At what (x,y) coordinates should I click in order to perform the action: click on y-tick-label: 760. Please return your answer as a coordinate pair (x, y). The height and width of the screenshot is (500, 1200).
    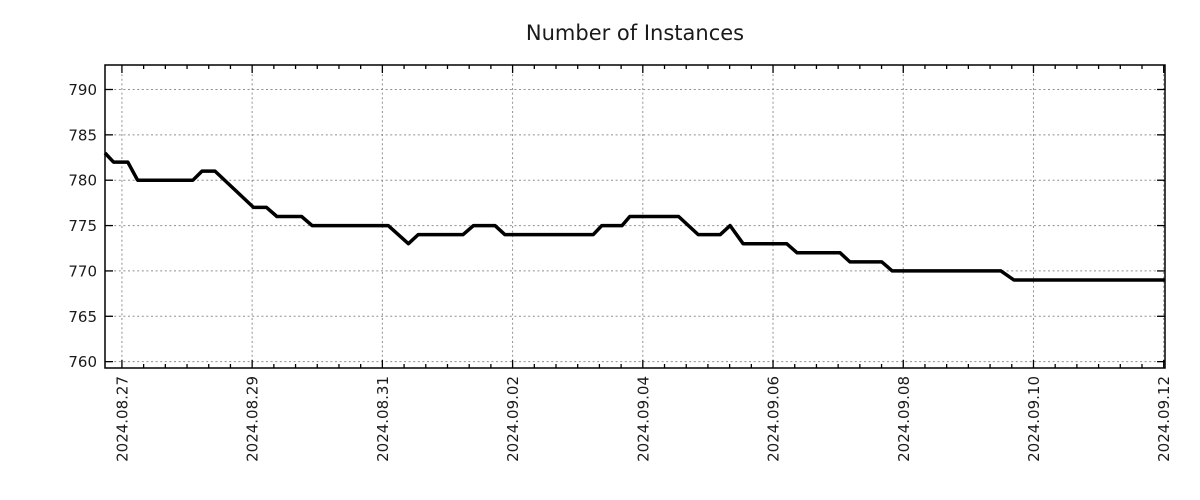
    Looking at the image, I should click on (82, 362).